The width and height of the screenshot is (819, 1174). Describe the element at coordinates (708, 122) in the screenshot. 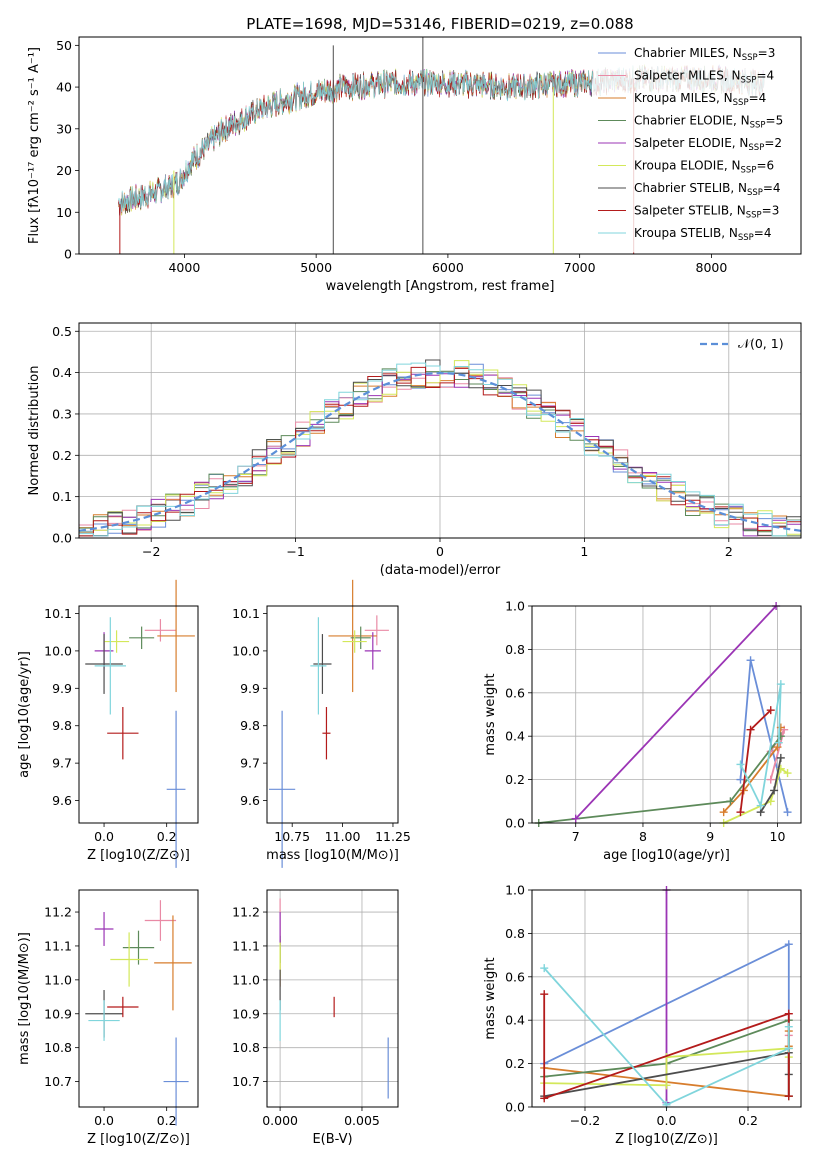

I see `legend-entry: Chabrier ELODIE, NSSP=5` at that location.